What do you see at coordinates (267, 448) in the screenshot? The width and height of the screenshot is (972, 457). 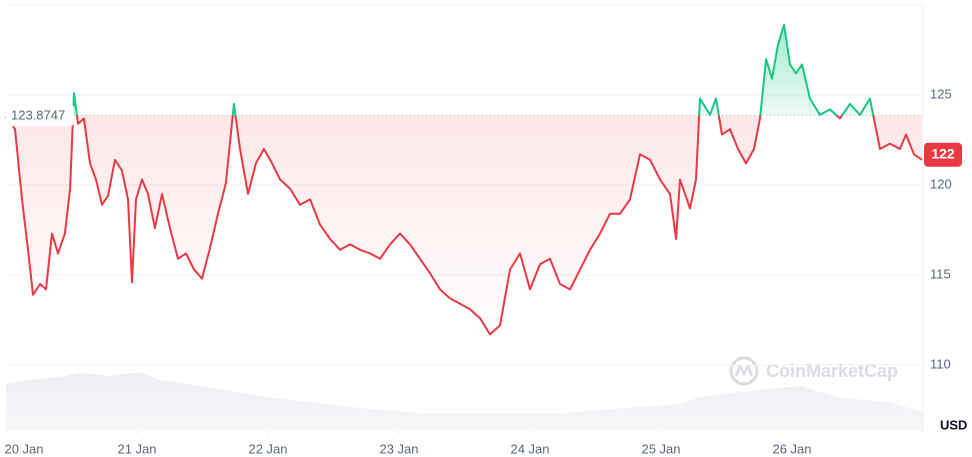 I see `x-tick-label: 22 Jan` at bounding box center [267, 448].